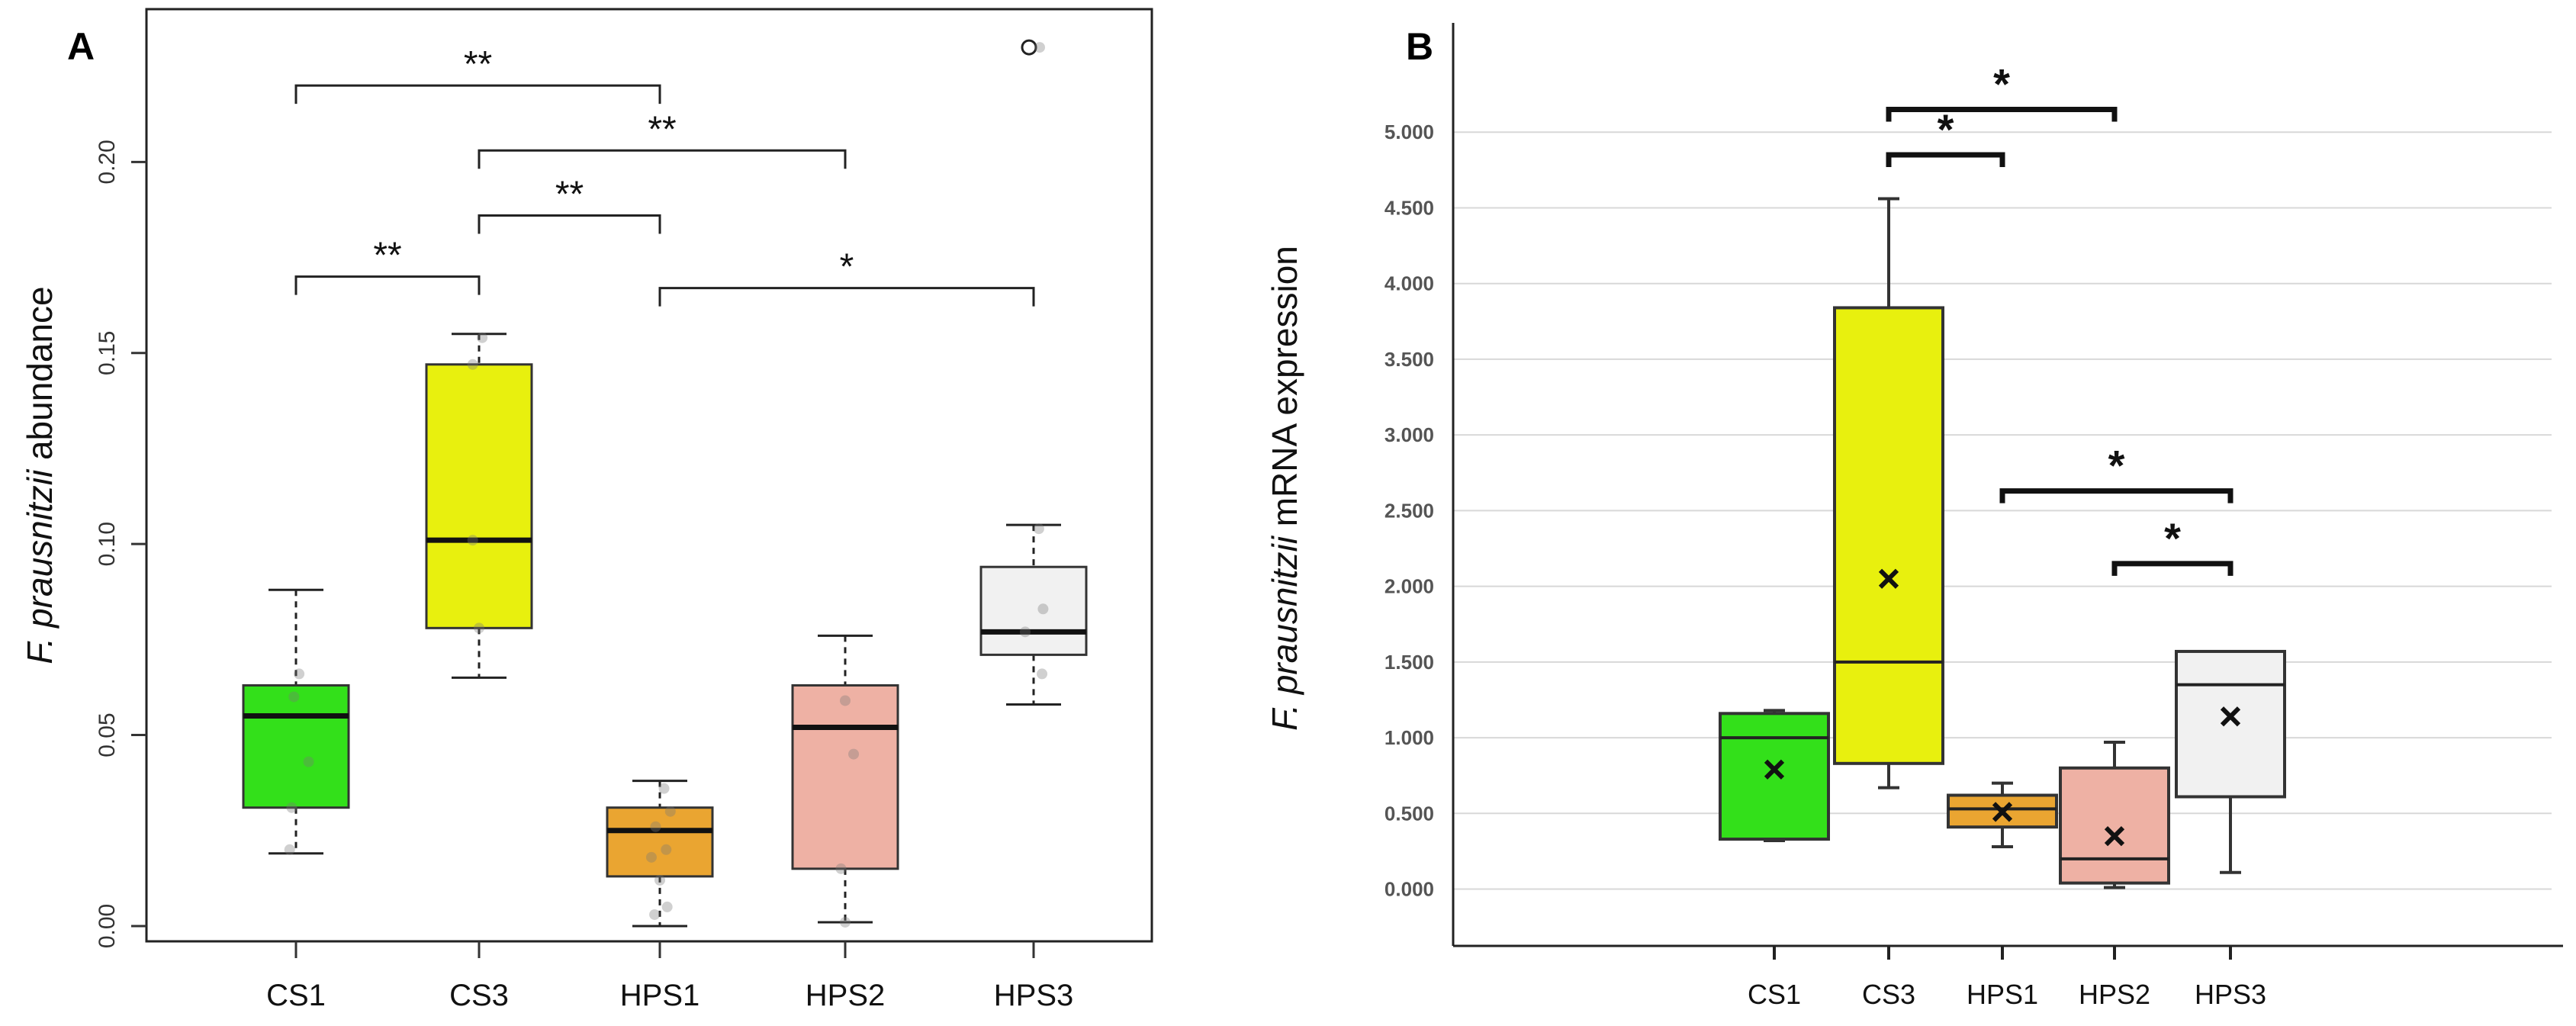 Image resolution: width=2576 pixels, height=1026 pixels. Describe the element at coordinates (1775, 769) in the screenshot. I see `panel-b-mean-marker-cs1` at that location.